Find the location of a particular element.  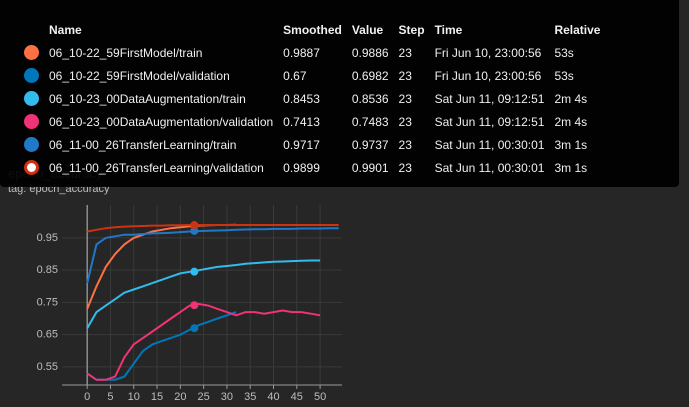

cell-value: 0.6982 is located at coordinates (370, 75).